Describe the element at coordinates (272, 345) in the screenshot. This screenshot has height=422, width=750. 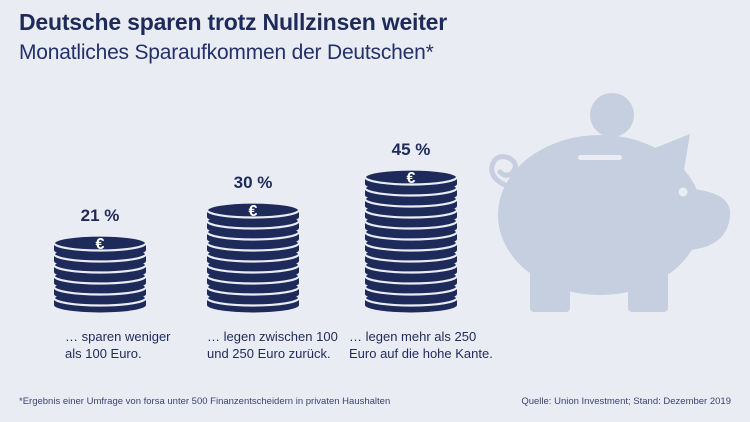
I see `category-label: … legen zwischen 100 und 250 Euro zurück.` at that location.